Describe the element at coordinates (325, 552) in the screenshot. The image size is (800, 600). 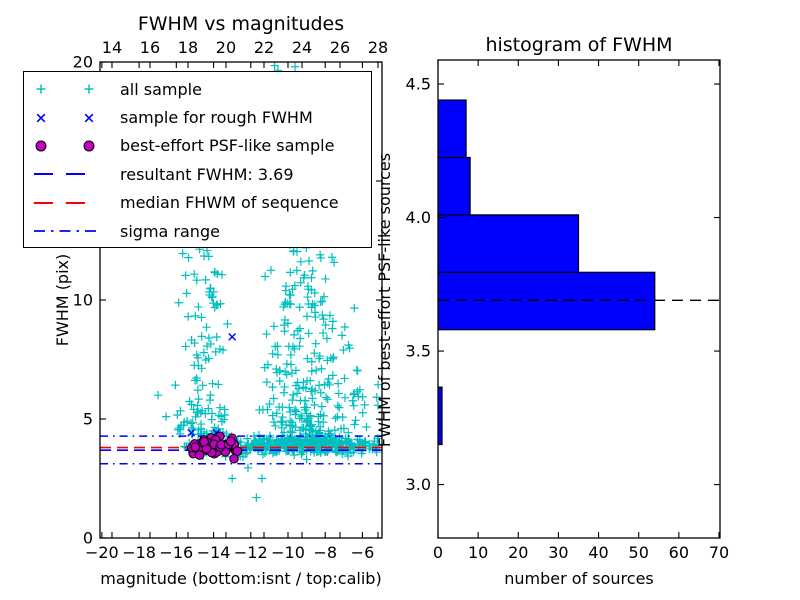
I see `svg-text: −8` at that location.